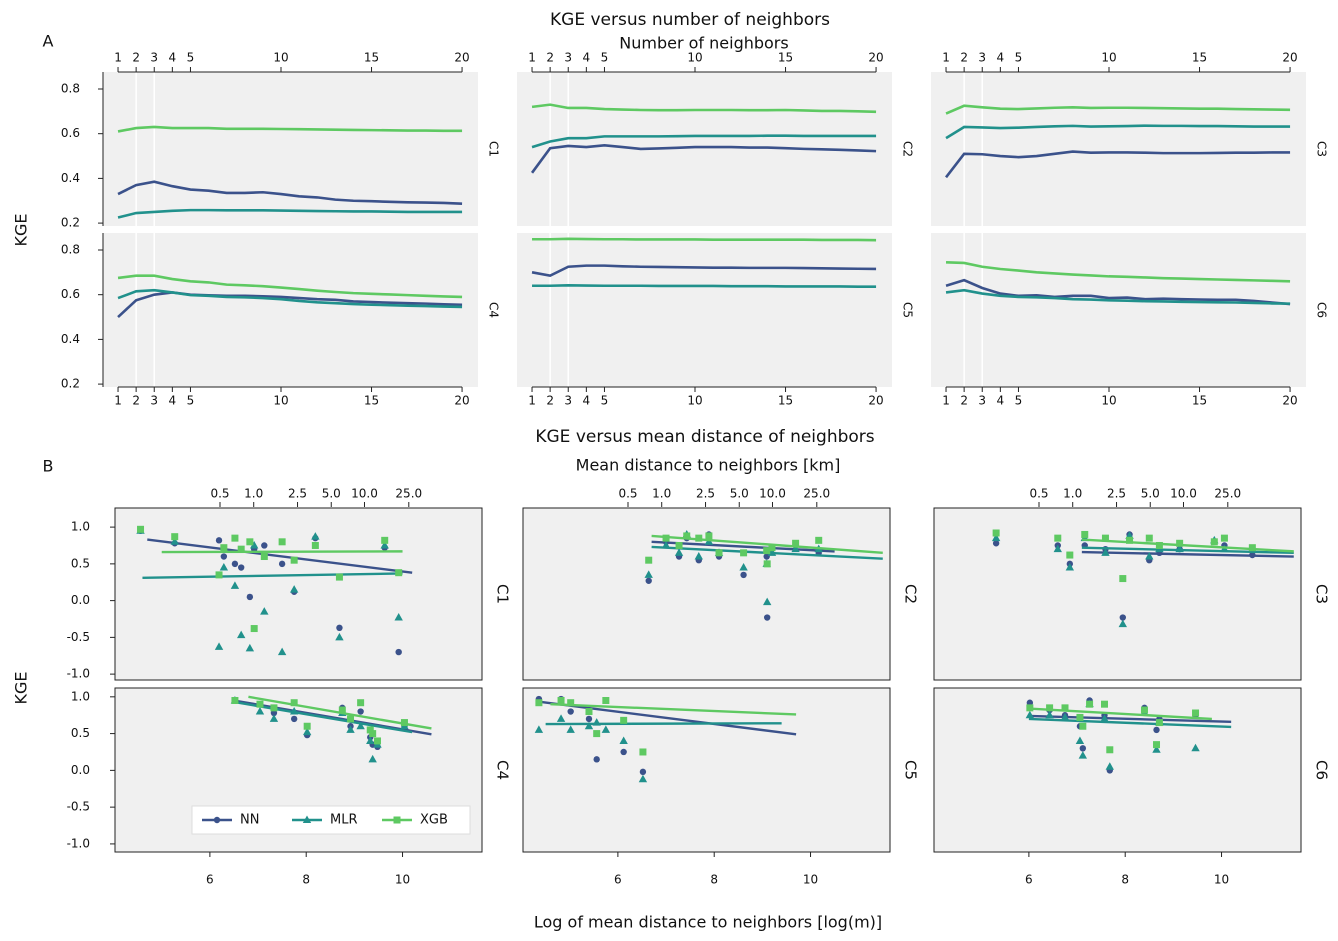 This screenshot has height=941, width=1338. What do you see at coordinates (550, 58) in the screenshot?
I see `x-tick-label: 2` at bounding box center [550, 58].